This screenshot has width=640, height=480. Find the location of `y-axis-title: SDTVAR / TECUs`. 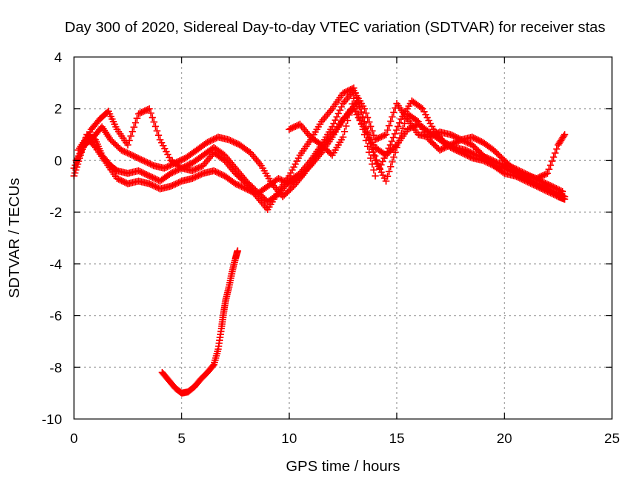

y-axis-title: SDTVAR / TECUs is located at coordinates (14, 238).